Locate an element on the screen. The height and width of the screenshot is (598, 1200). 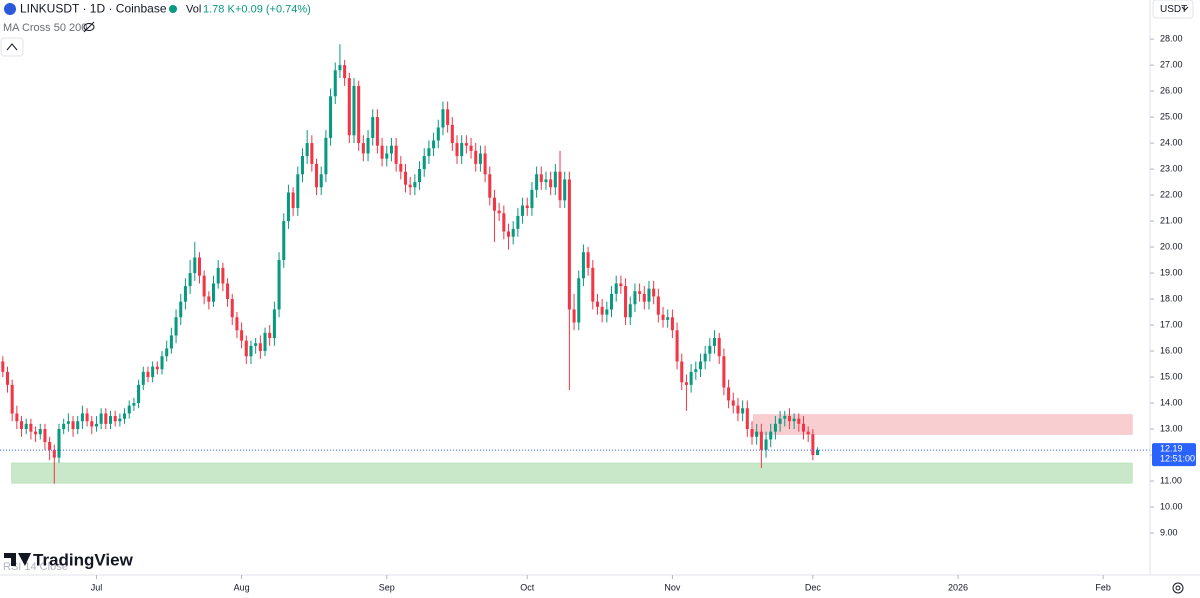
y-tick-label: 17.00 is located at coordinates (1171, 324).